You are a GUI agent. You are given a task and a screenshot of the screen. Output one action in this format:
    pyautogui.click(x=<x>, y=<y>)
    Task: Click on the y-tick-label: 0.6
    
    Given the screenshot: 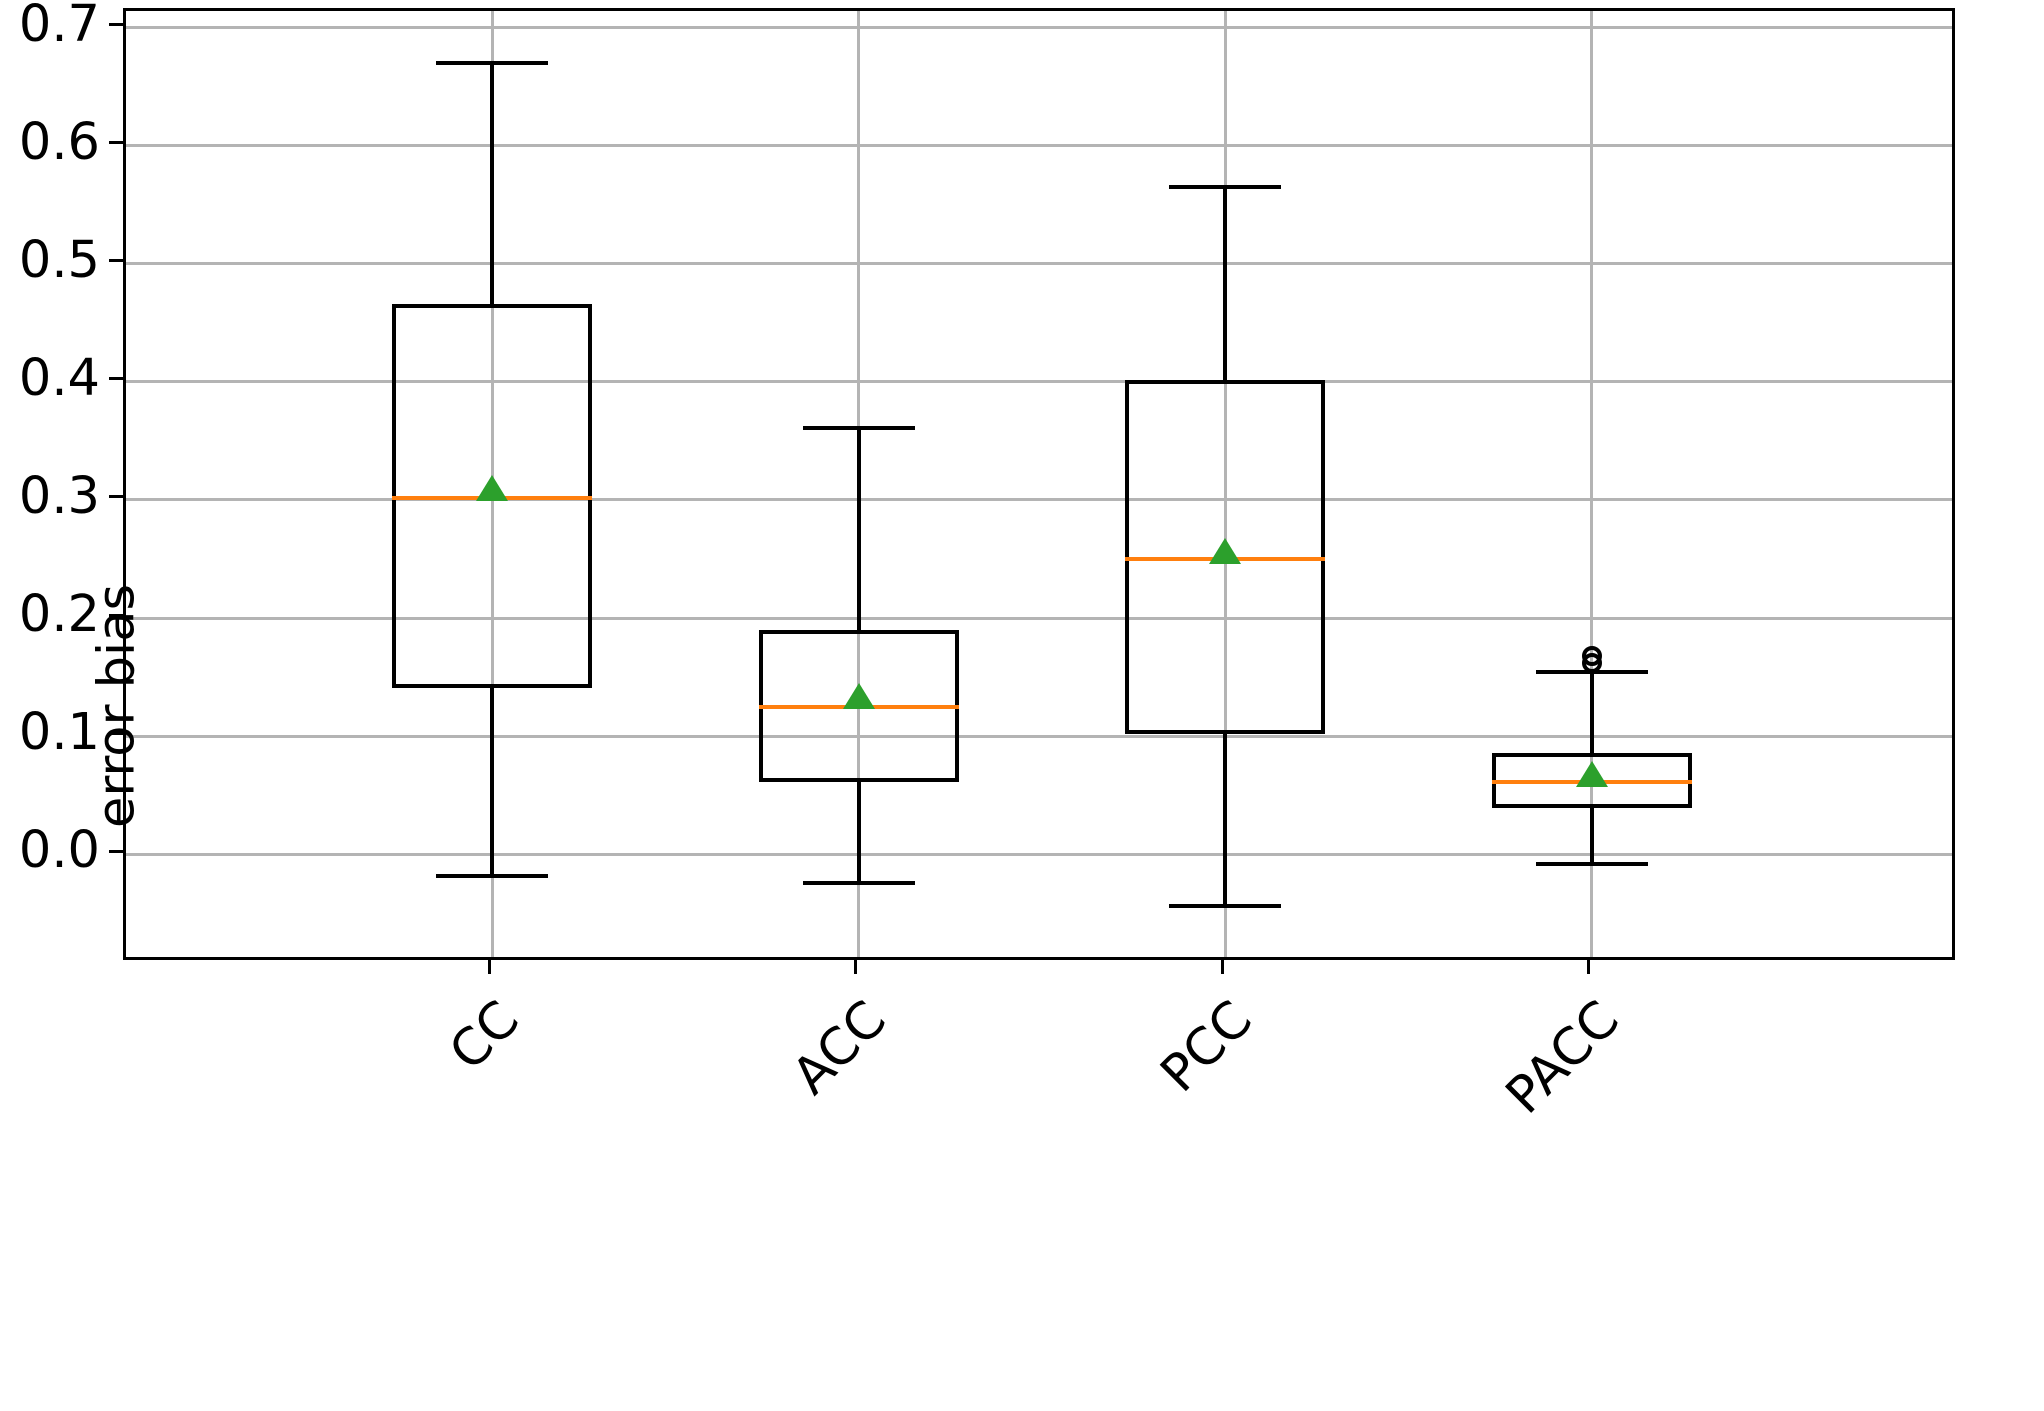 What is the action you would take?
    pyautogui.click(x=59, y=142)
    